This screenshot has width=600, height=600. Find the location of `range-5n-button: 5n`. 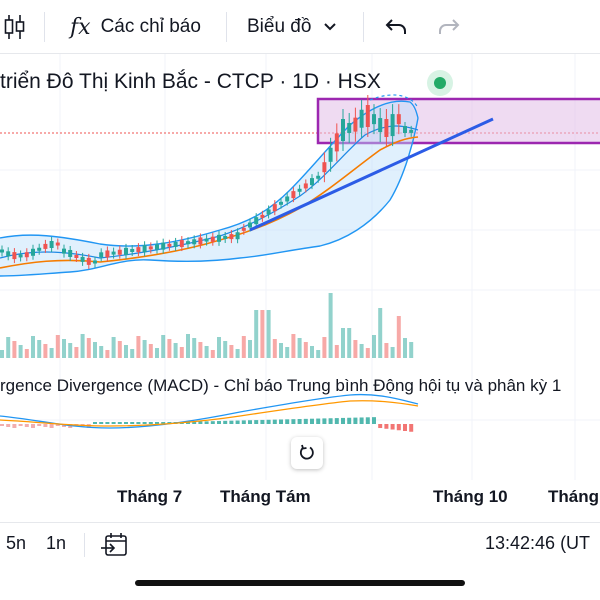

range-5n-button: 5n is located at coordinates (16, 543).